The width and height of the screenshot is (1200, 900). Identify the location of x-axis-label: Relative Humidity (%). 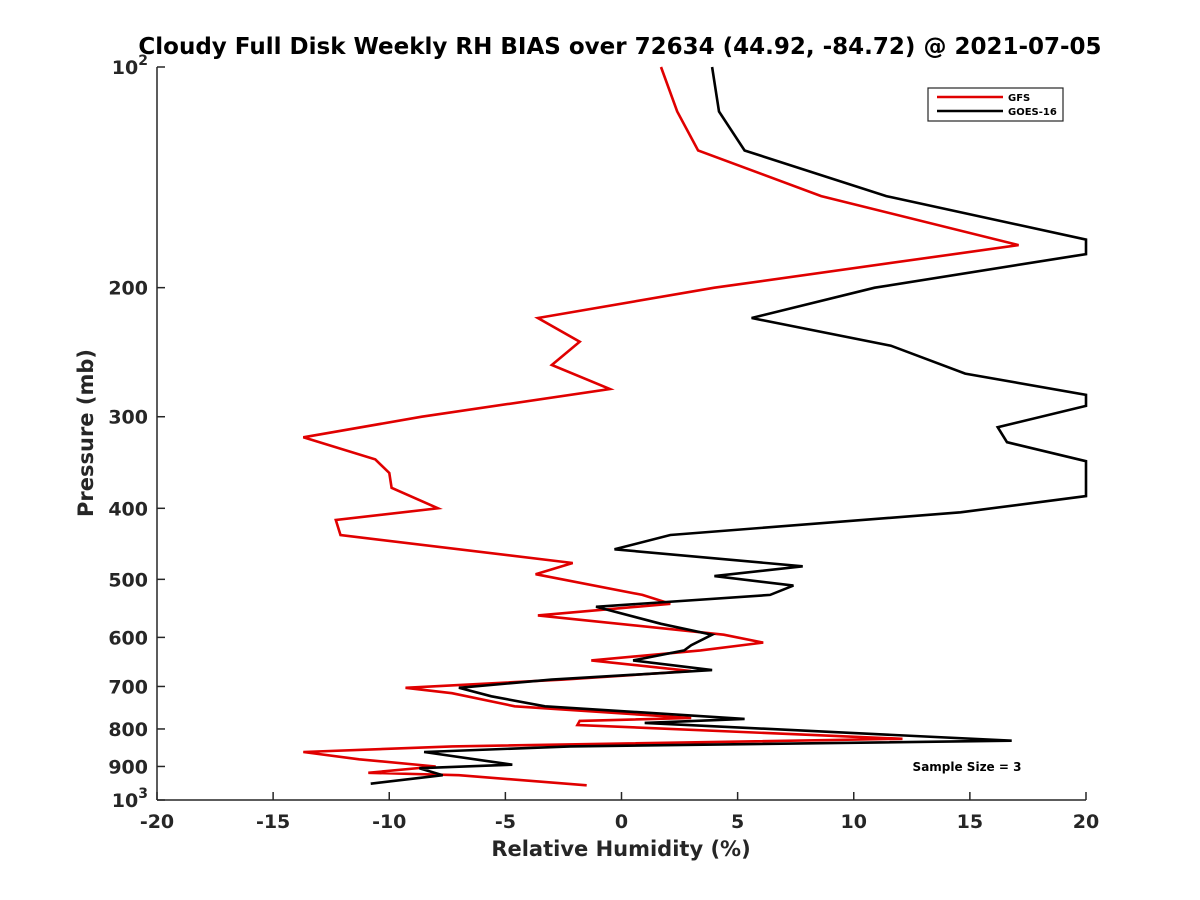
(620, 849).